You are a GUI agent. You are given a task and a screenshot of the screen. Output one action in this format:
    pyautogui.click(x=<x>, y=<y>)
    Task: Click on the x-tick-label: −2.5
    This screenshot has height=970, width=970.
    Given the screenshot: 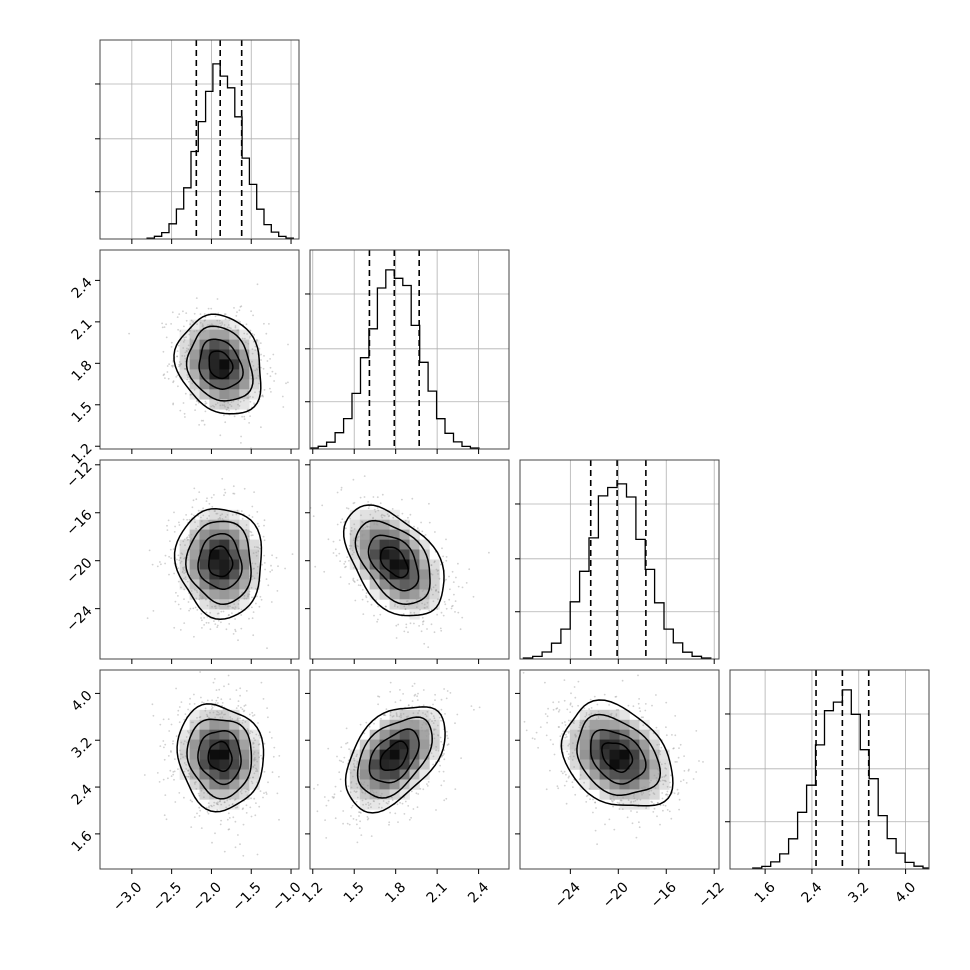 What is the action you would take?
    pyautogui.click(x=167, y=896)
    